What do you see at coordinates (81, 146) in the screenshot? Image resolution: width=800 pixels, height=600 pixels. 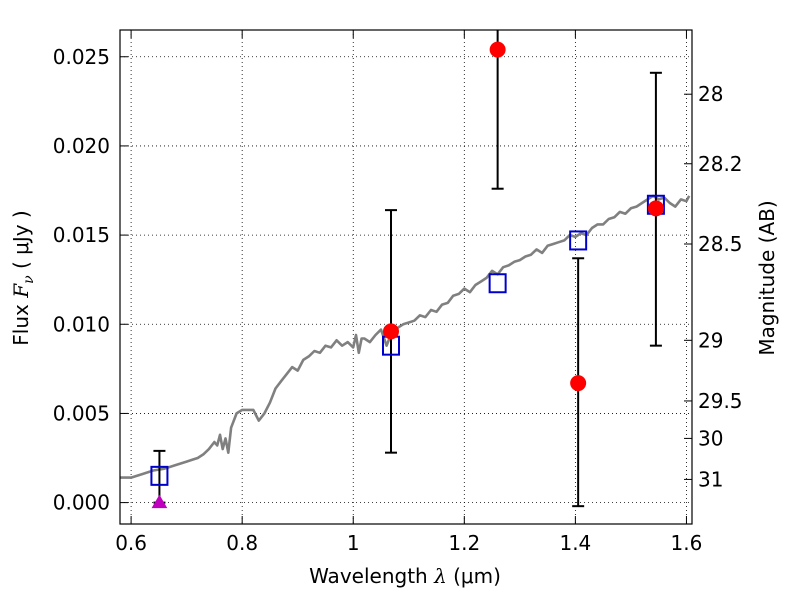 I see `y-tick-label: 0.020` at bounding box center [81, 146].